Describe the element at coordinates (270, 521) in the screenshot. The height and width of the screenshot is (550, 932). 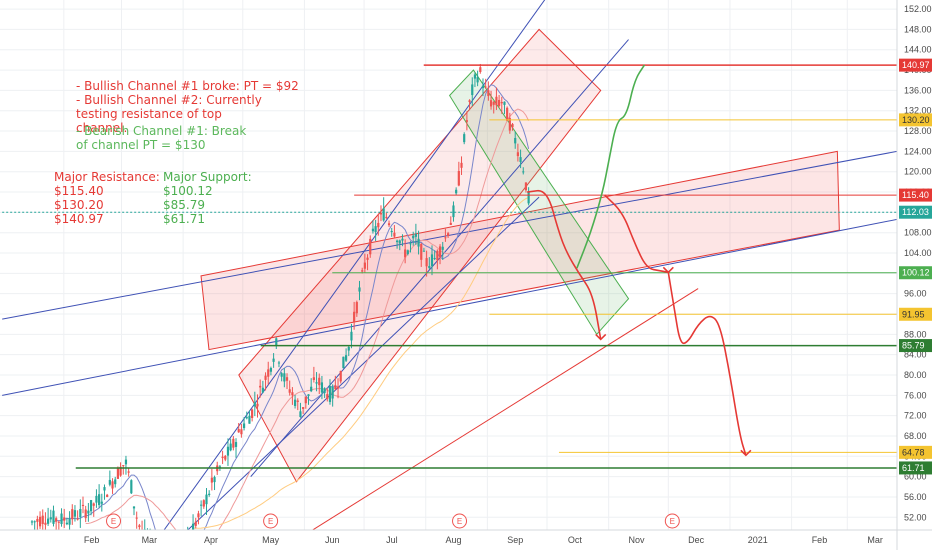
I see `earnings-label-1: E` at that location.